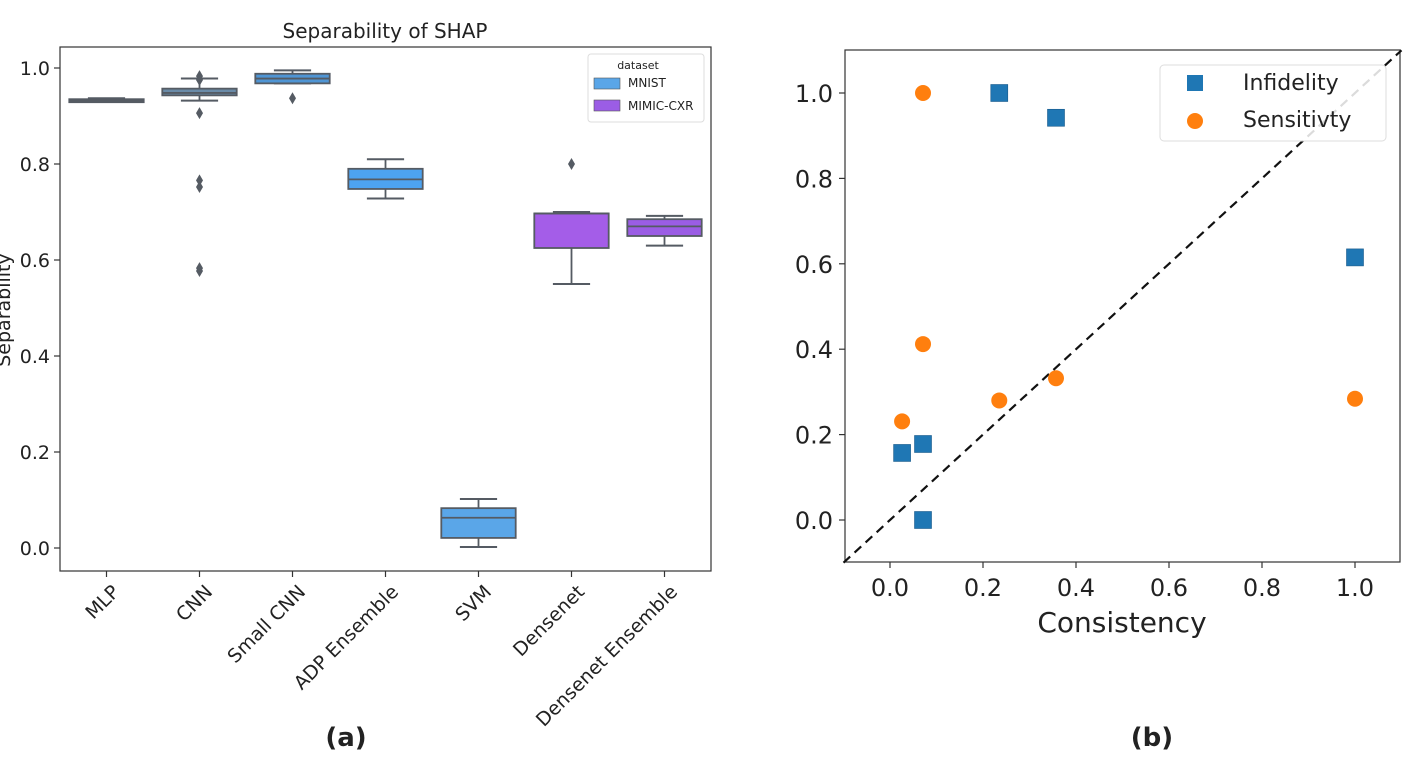 This screenshot has width=1425, height=773. I want to click on box-svm, so click(478, 523).